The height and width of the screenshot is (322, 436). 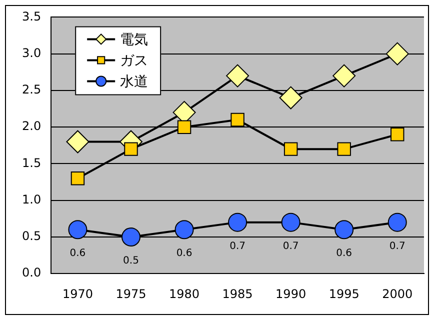 What do you see at coordinates (184, 293) in the screenshot?
I see `x-tick-label: 1980` at bounding box center [184, 293].